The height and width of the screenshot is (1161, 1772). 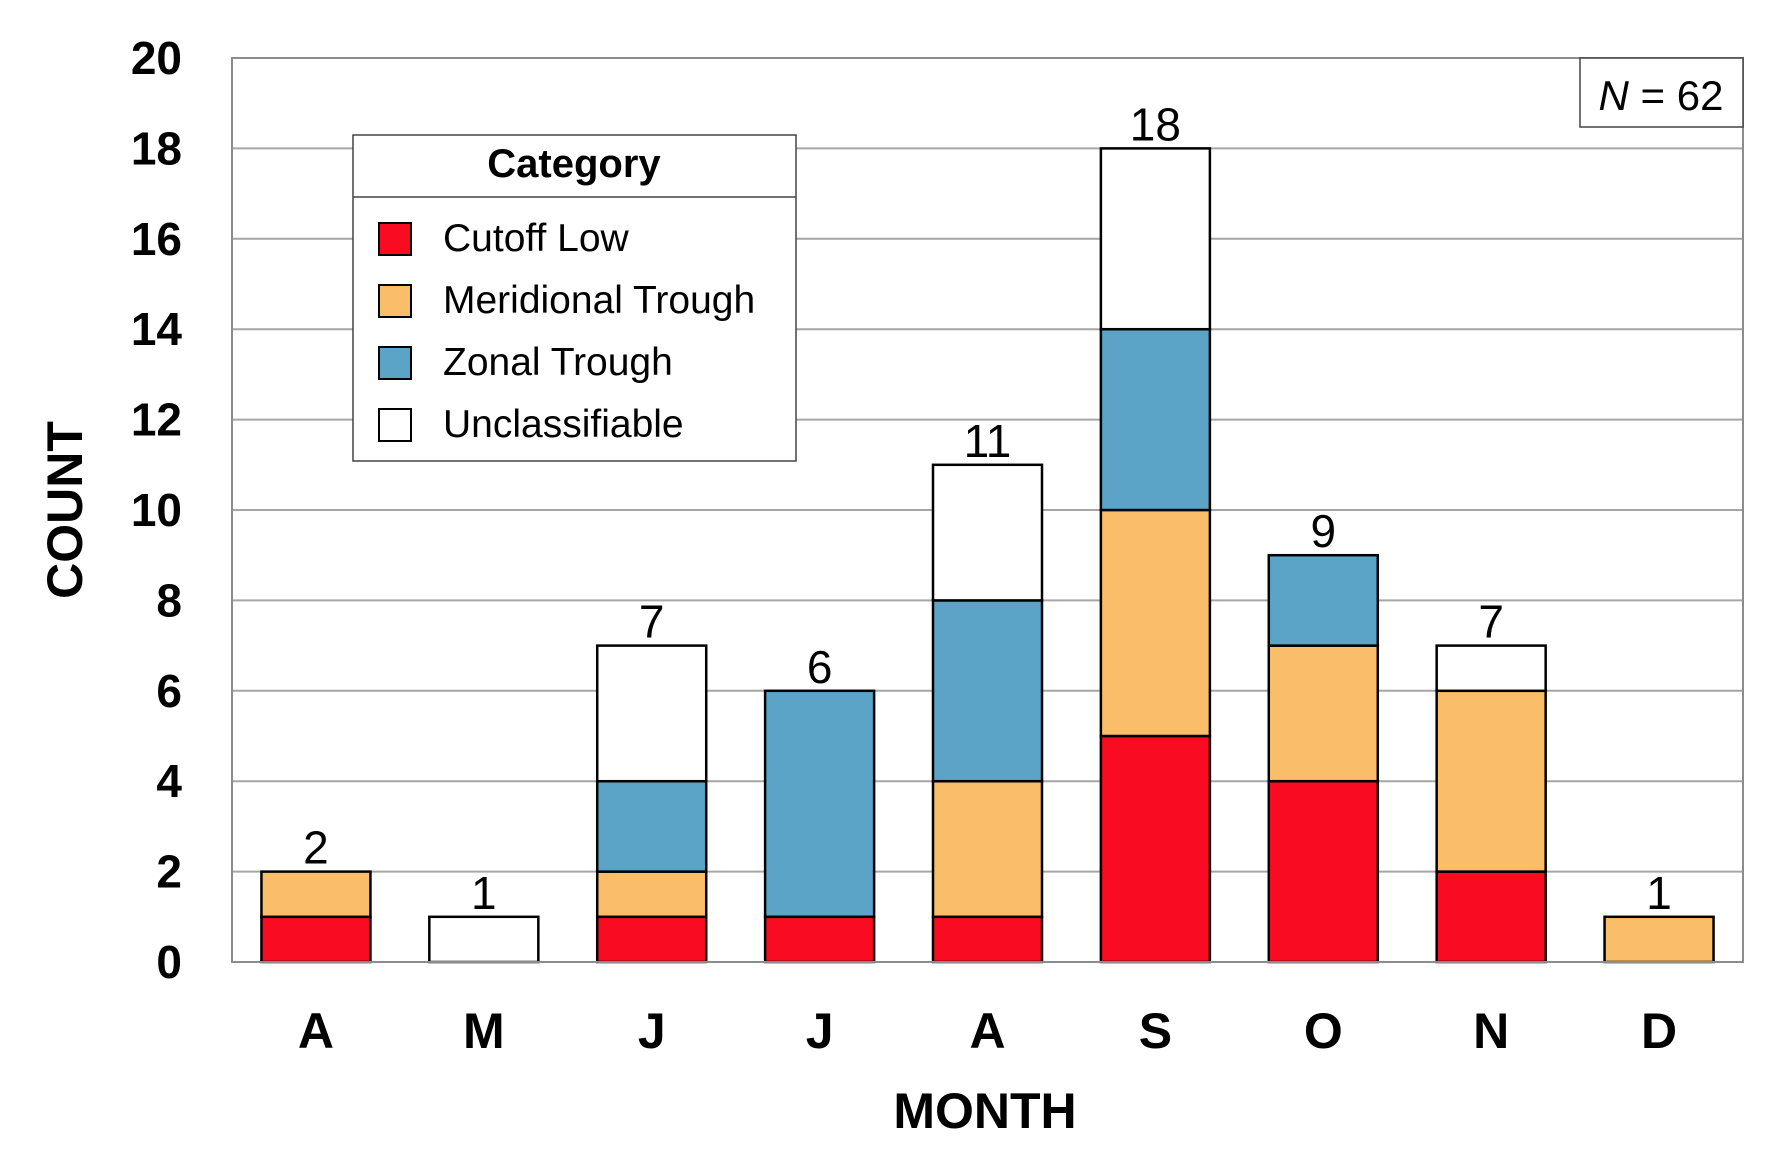 I want to click on legend-item: Unclassifiable, so click(x=531, y=424).